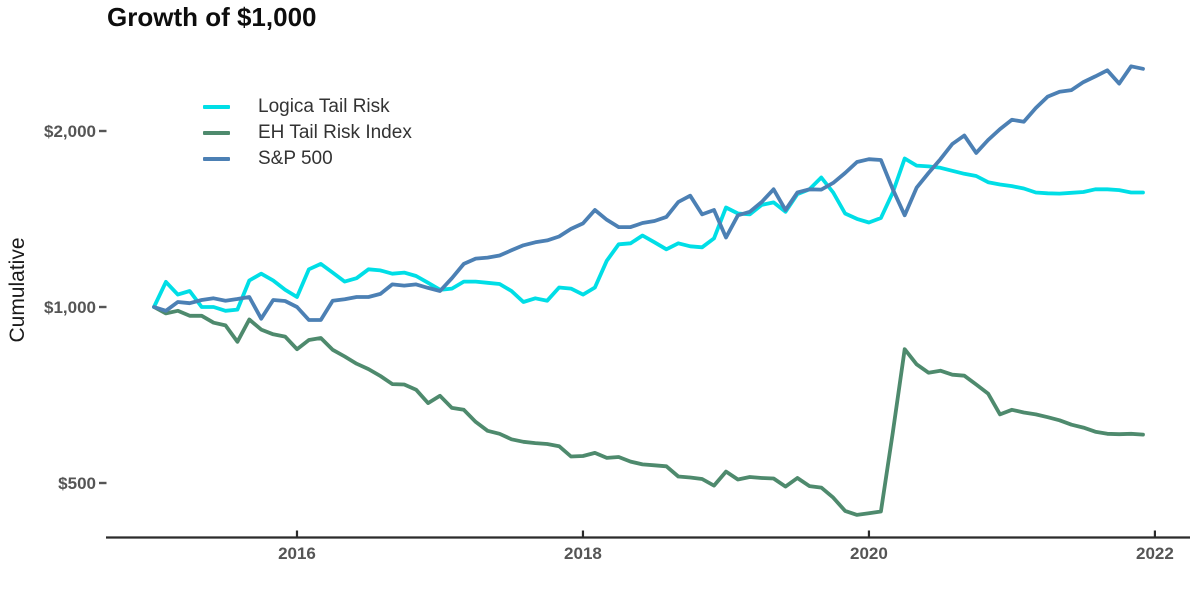 This screenshot has height=600, width=1200. I want to click on y-axis-ticks: $2,000 $1,000 $500, so click(75, 307).